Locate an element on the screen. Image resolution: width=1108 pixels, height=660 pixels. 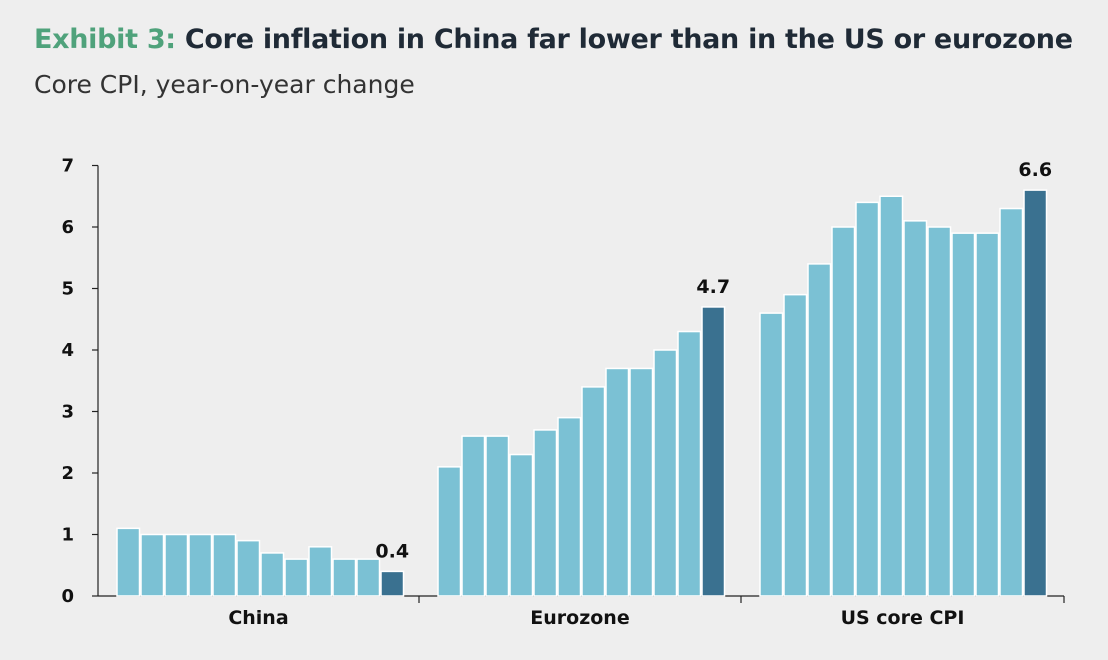
data-label: 4.7 is located at coordinates (713, 287).